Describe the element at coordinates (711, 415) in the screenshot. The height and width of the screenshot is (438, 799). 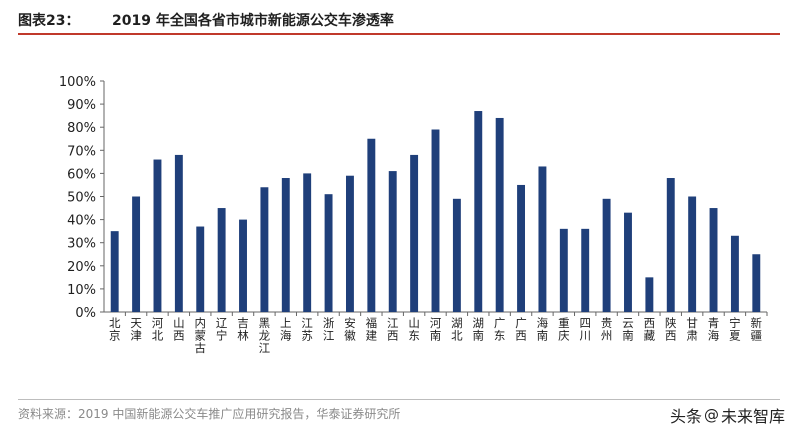
I see `watermark-at: @` at that location.